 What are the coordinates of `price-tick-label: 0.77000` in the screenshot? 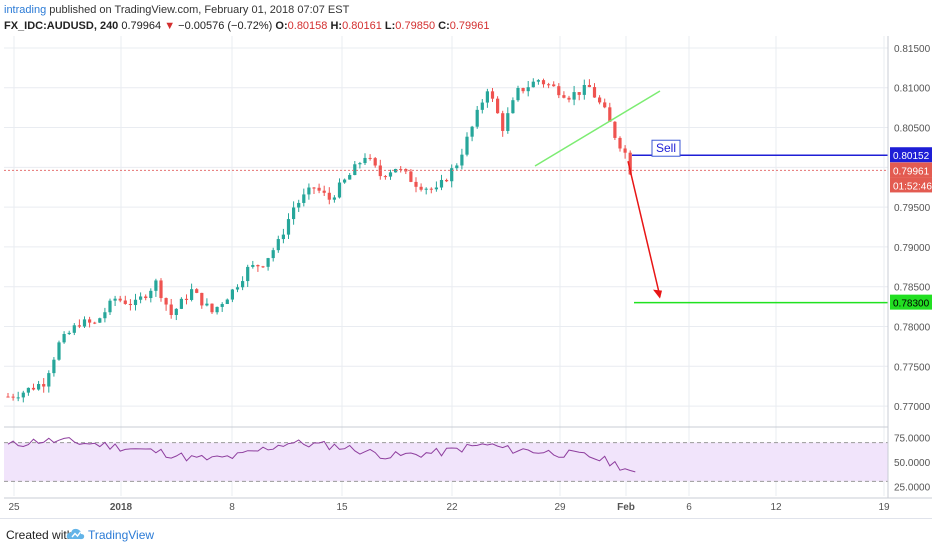 It's located at (912, 407).